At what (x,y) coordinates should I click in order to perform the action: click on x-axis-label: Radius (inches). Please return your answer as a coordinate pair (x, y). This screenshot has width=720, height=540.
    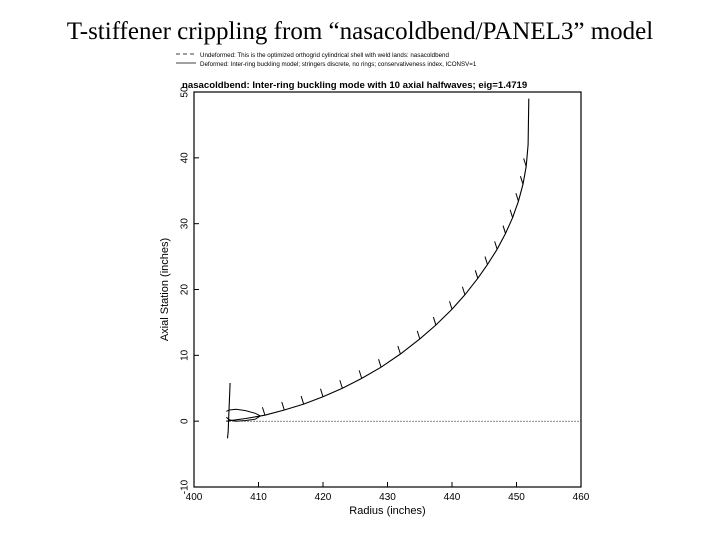
    Looking at the image, I should click on (387, 511).